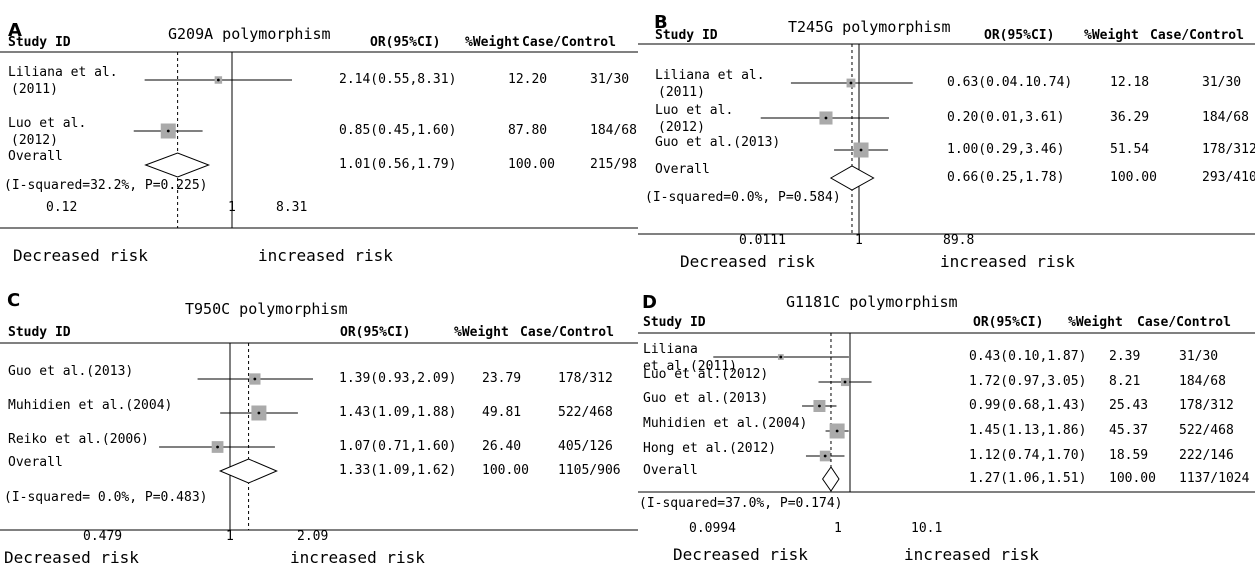 This screenshot has width=1255, height=567. What do you see at coordinates (62, 207) in the screenshot?
I see `tick-label: 0.12` at bounding box center [62, 207].